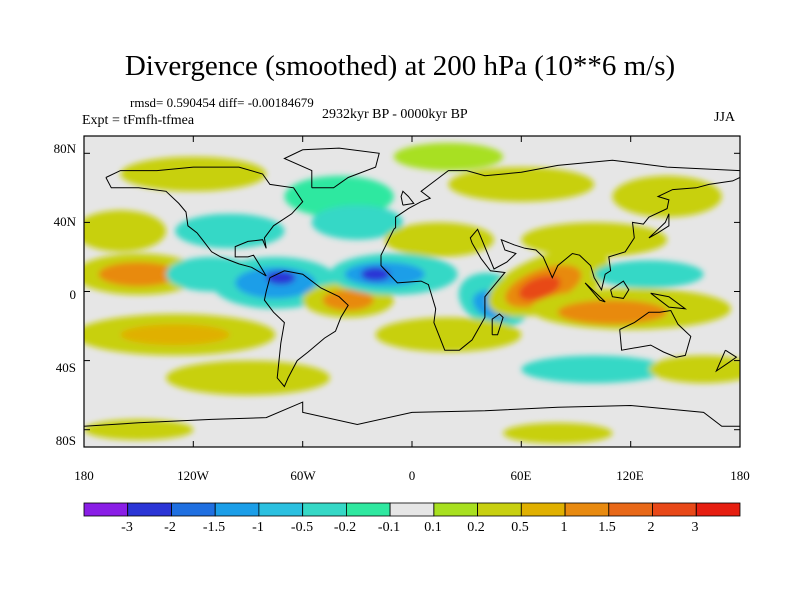  What do you see at coordinates (222, 102) in the screenshot?
I see `stats-text: rmsd= 0.590454 diff= -0.00184679` at bounding box center [222, 102].